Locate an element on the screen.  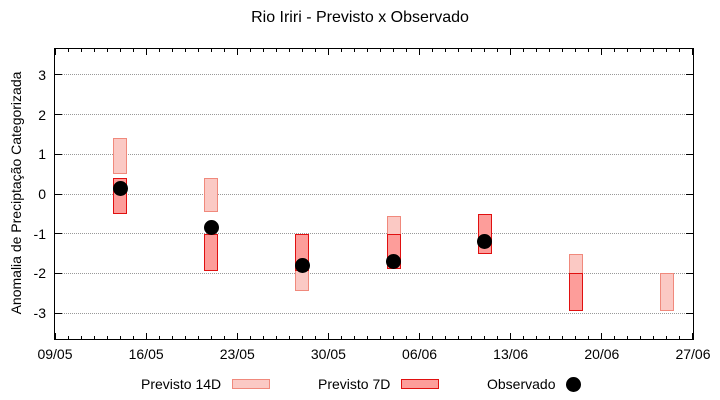
legend-label-previsto-14d: Previsto 14D is located at coordinates (181, 384).